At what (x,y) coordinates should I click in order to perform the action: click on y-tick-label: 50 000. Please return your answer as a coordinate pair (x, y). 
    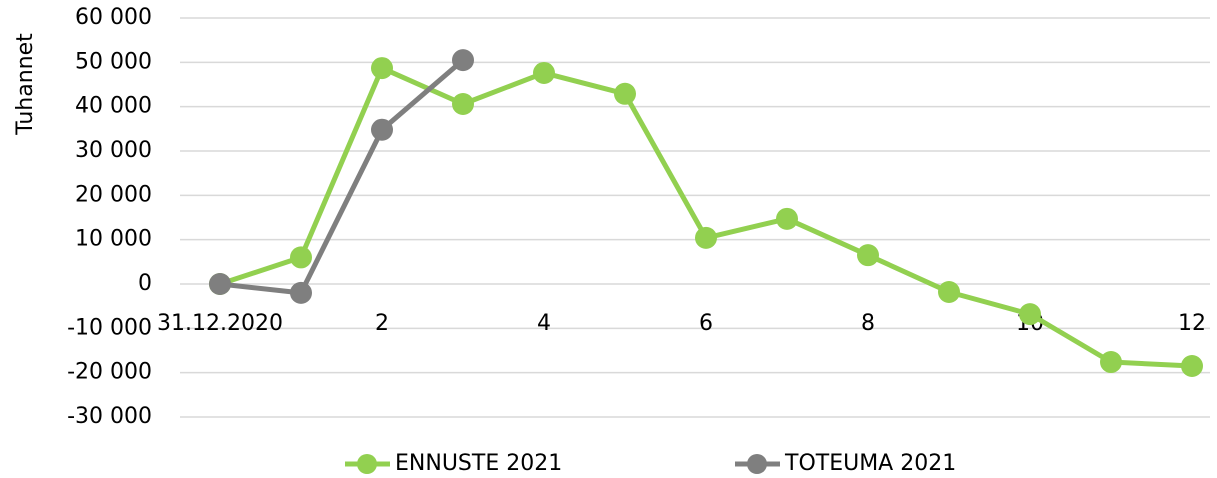
    Looking at the image, I should click on (113, 61).